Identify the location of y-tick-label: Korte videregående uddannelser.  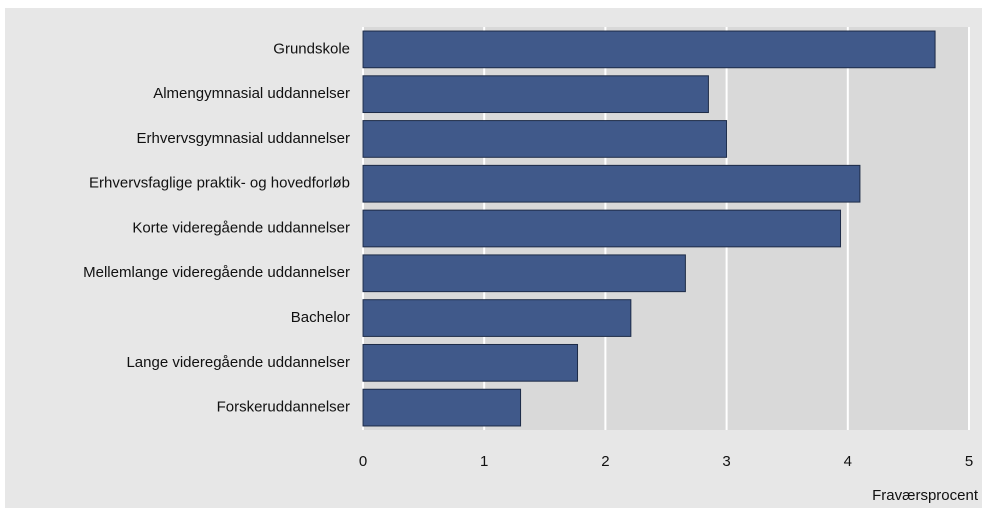
(241, 227).